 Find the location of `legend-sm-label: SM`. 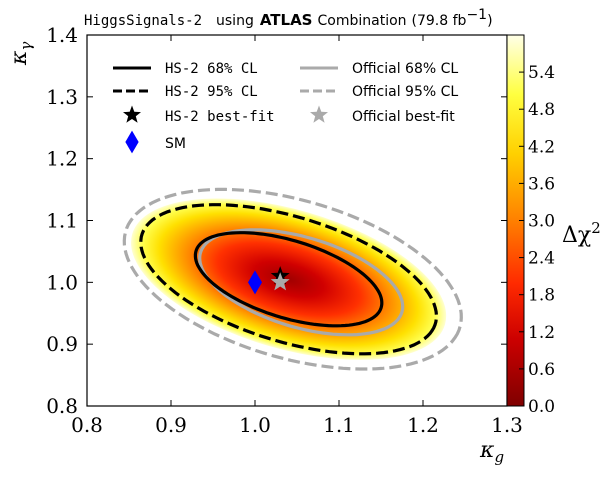

legend-sm-label: SM is located at coordinates (175, 144).